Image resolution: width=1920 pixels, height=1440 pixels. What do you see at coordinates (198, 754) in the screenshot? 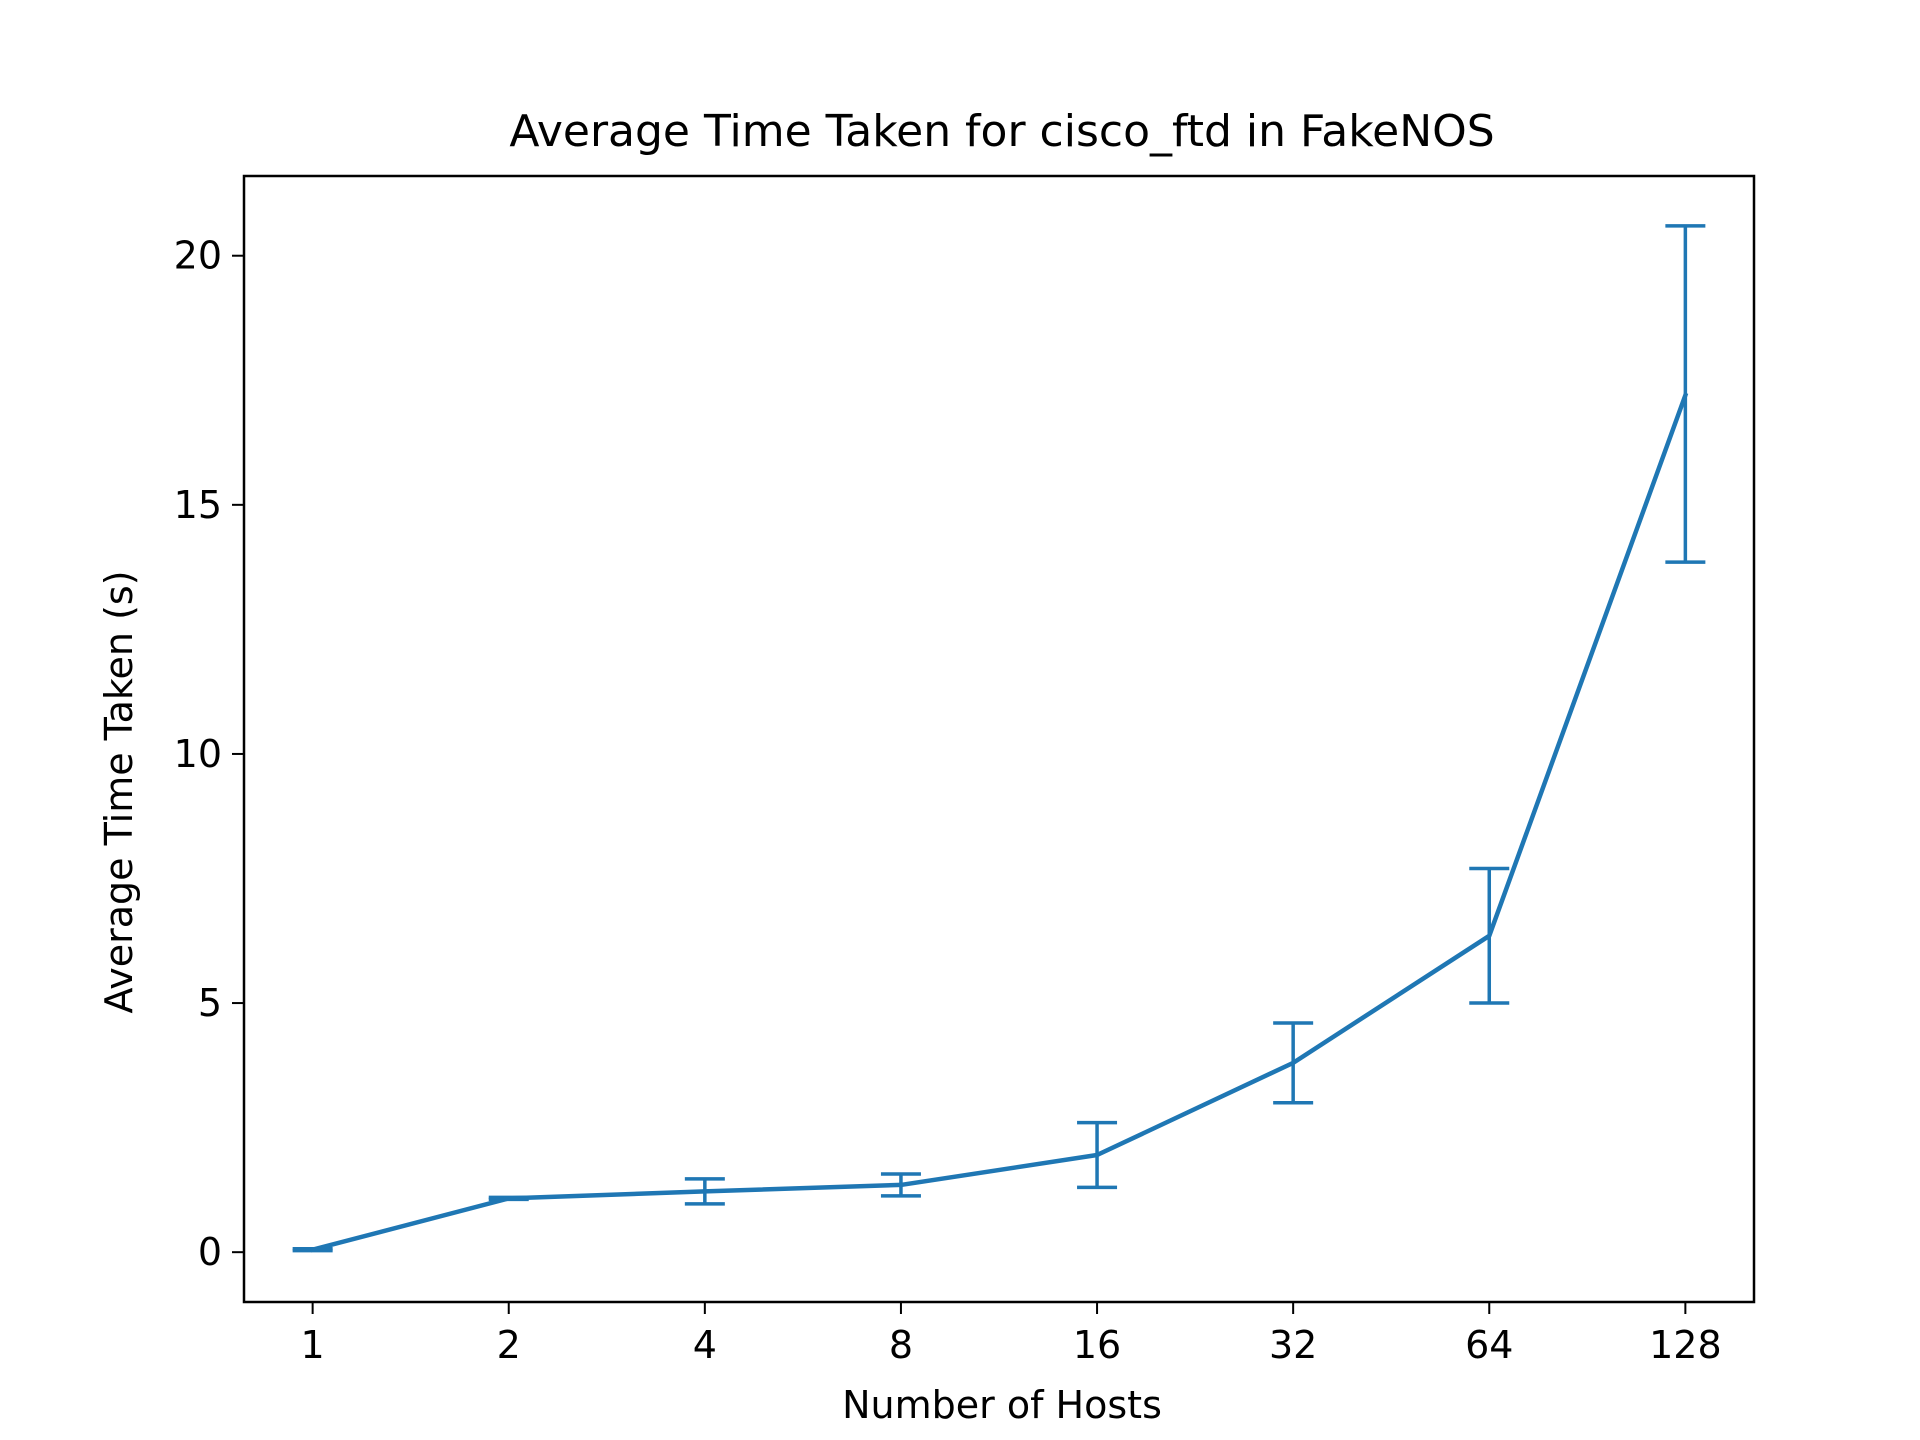
I see `y-tick-label: 10` at bounding box center [198, 754].